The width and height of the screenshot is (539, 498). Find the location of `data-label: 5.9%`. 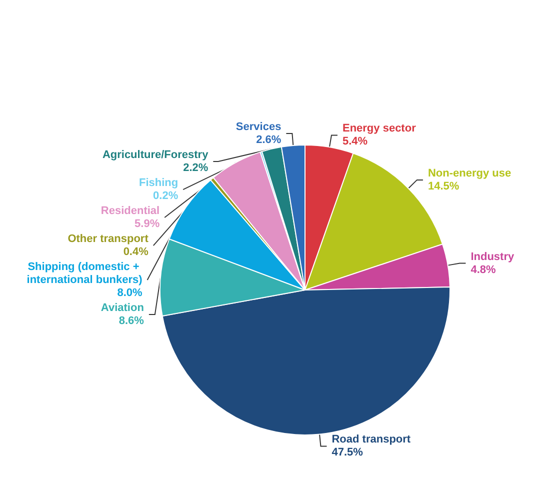

data-label: 5.9% is located at coordinates (147, 224).